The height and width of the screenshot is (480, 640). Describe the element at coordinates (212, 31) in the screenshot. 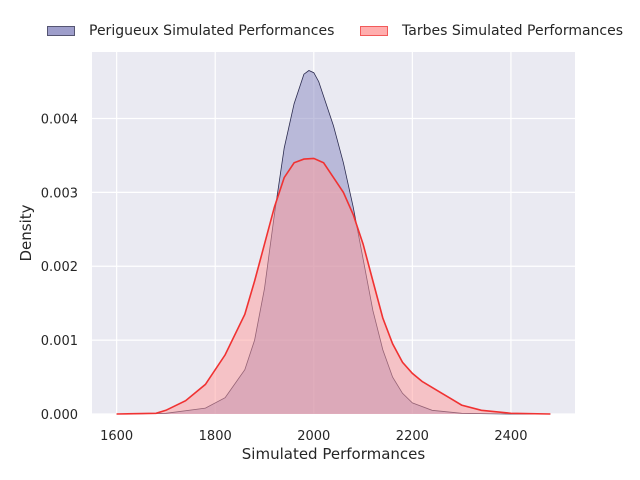

I see `legend-label-perigueux: Perigueux Simulated Performances` at that location.